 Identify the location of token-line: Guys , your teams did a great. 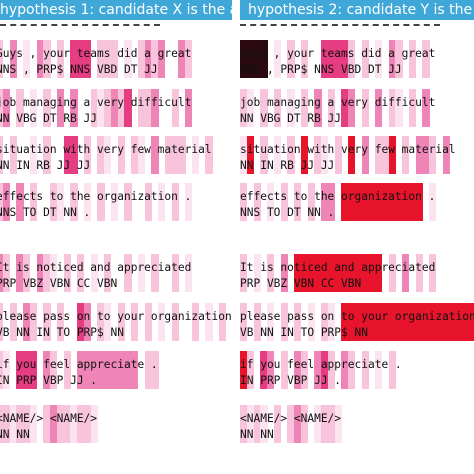
(338, 53).